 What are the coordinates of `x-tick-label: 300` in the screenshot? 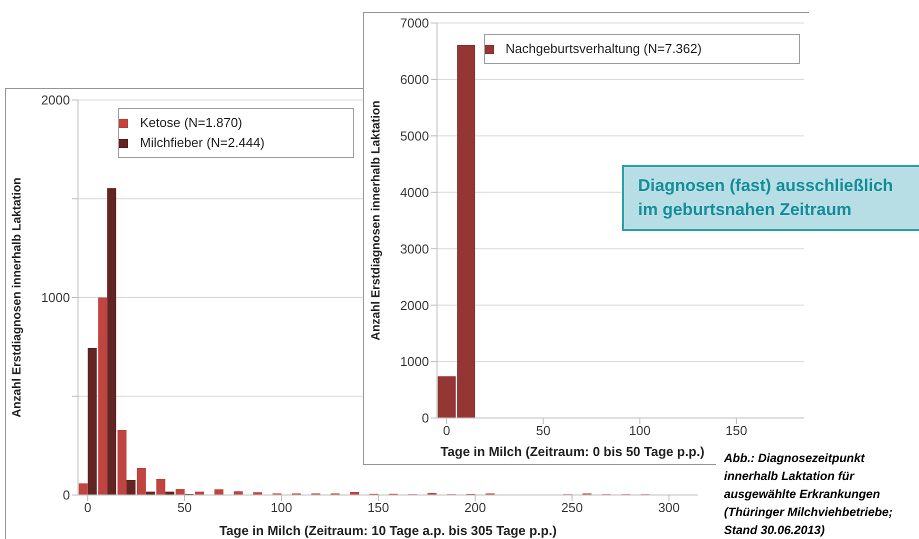 It's located at (669, 508).